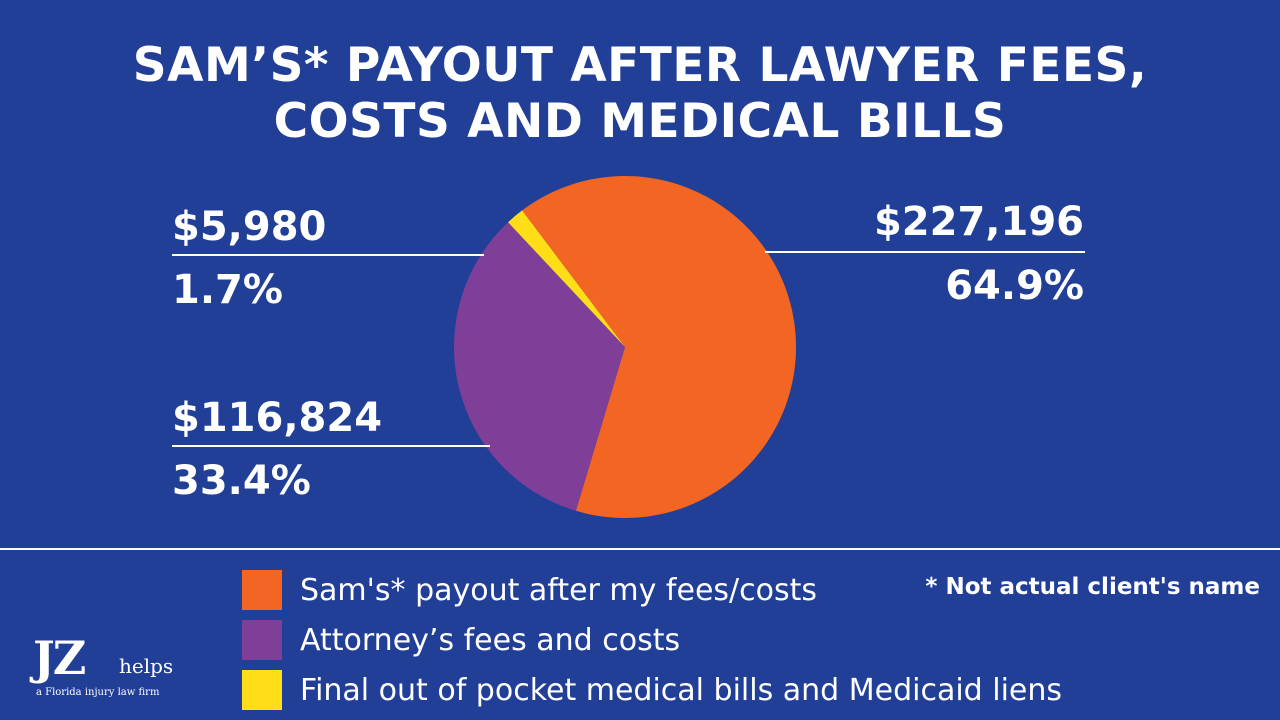 This screenshot has height=720, width=1280. What do you see at coordinates (978, 222) in the screenshot?
I see `data-label-payout-amount: $227,196` at bounding box center [978, 222].